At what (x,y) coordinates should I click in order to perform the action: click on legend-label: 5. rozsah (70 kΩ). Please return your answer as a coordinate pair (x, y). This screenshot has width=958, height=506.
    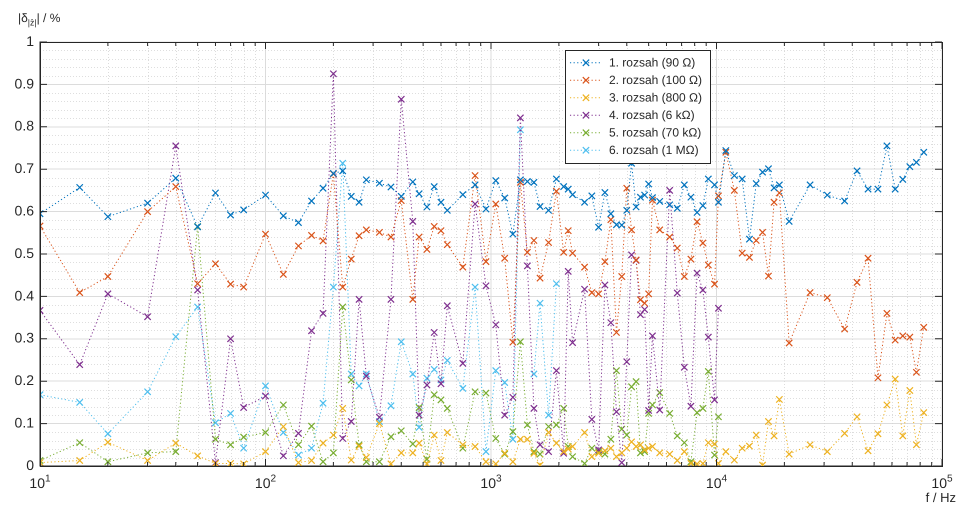
    Looking at the image, I should click on (655, 133).